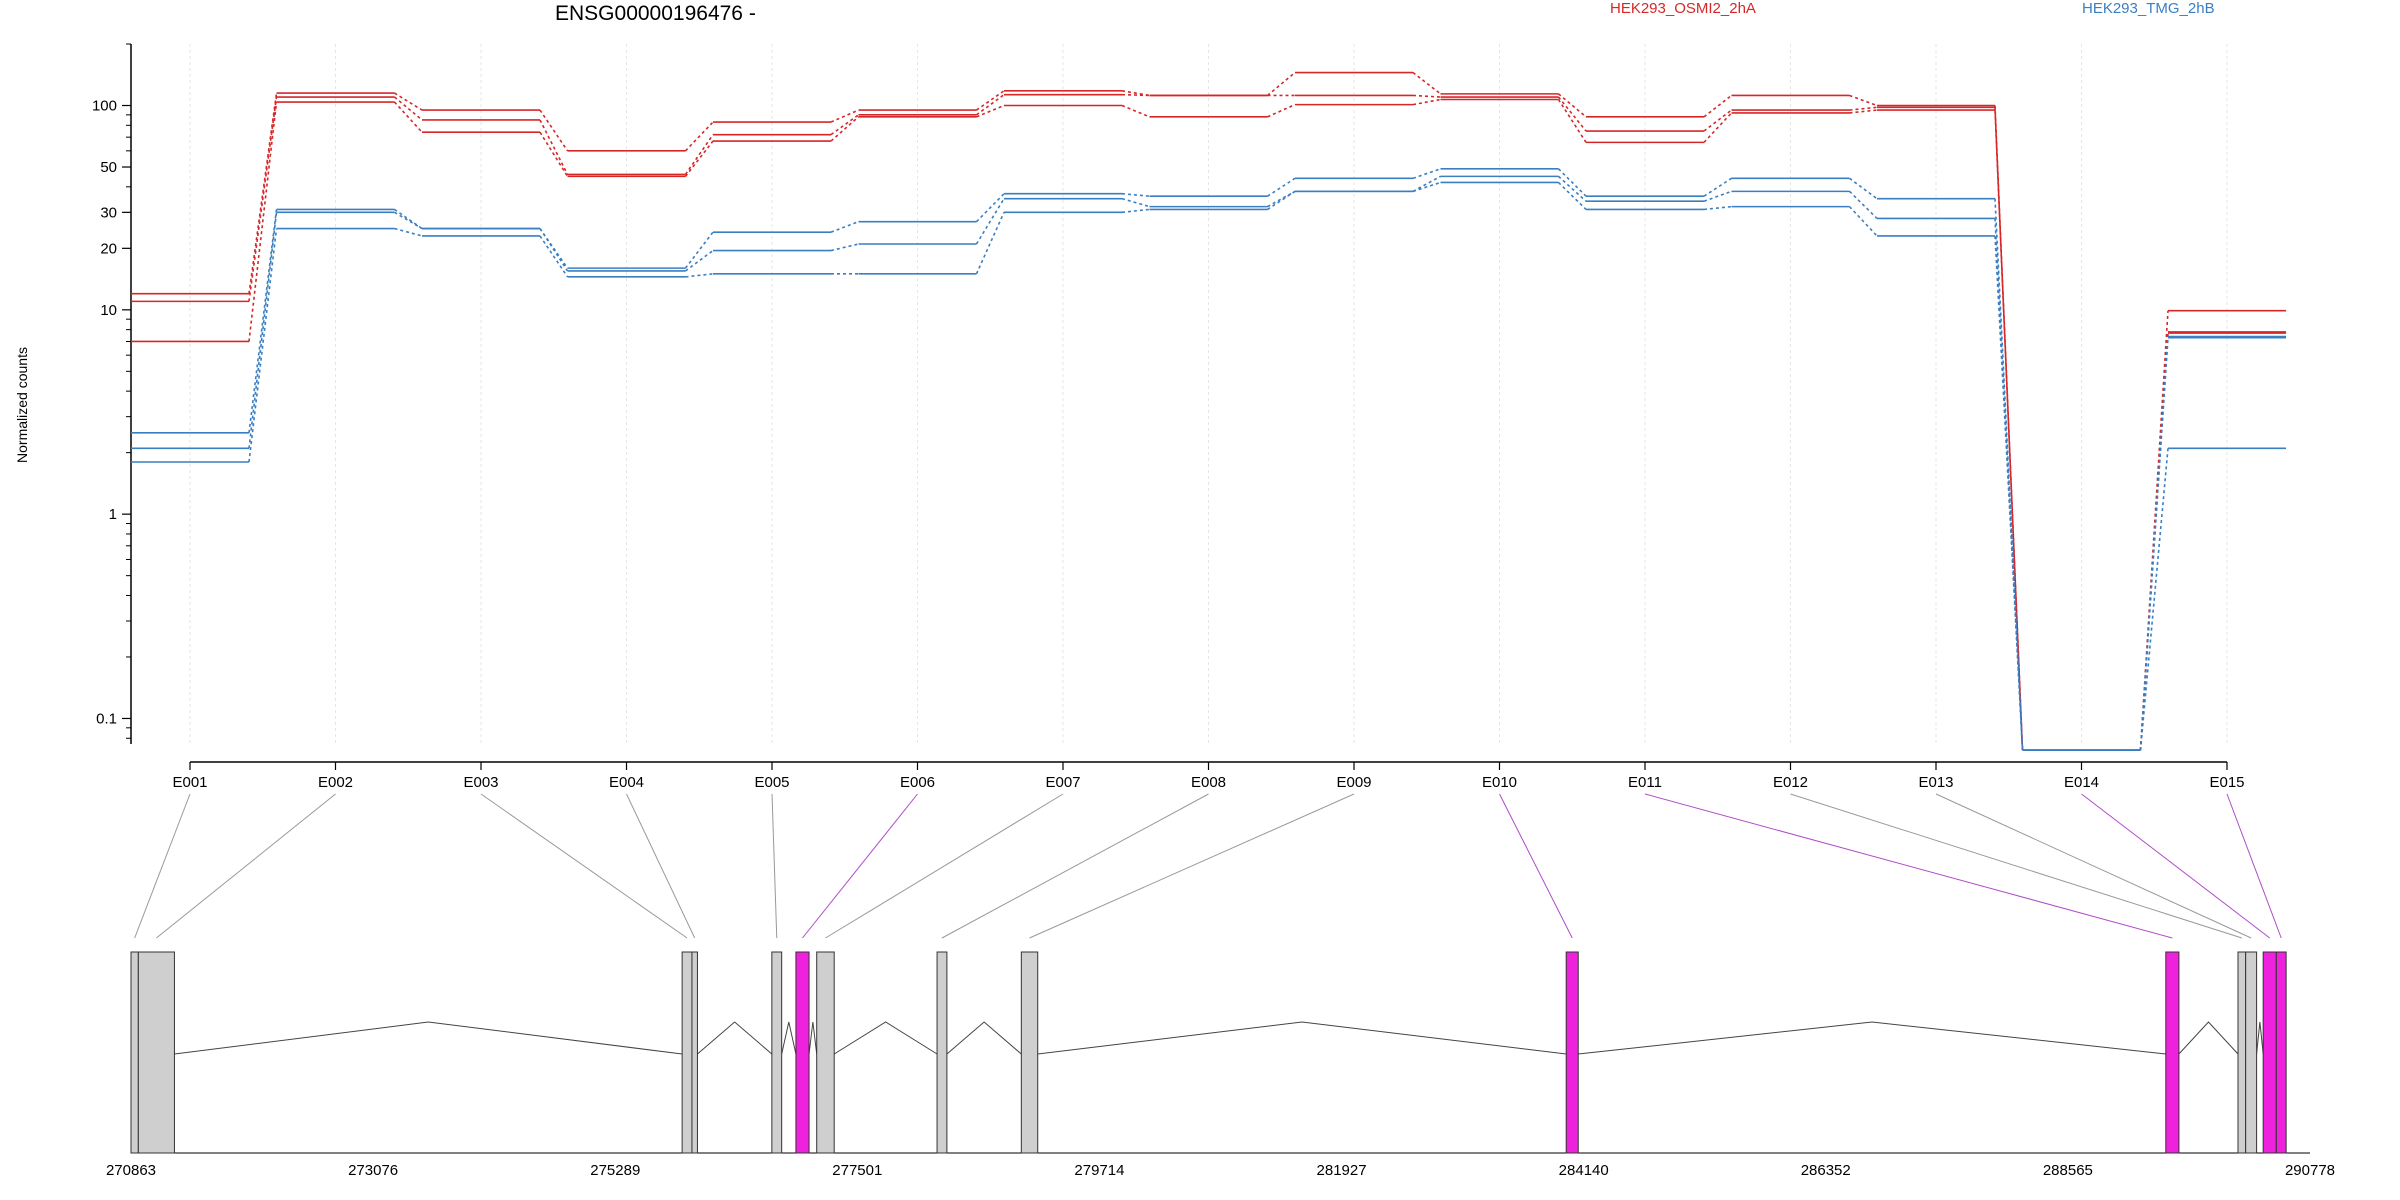 This screenshot has width=2400, height=1200. Describe the element at coordinates (162, 866) in the screenshot. I see `exon-mapping-line-e001` at that location.